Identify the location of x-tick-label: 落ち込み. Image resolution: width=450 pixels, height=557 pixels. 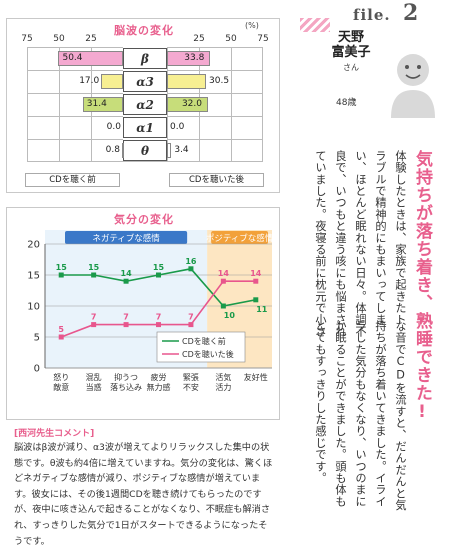
(126, 387).